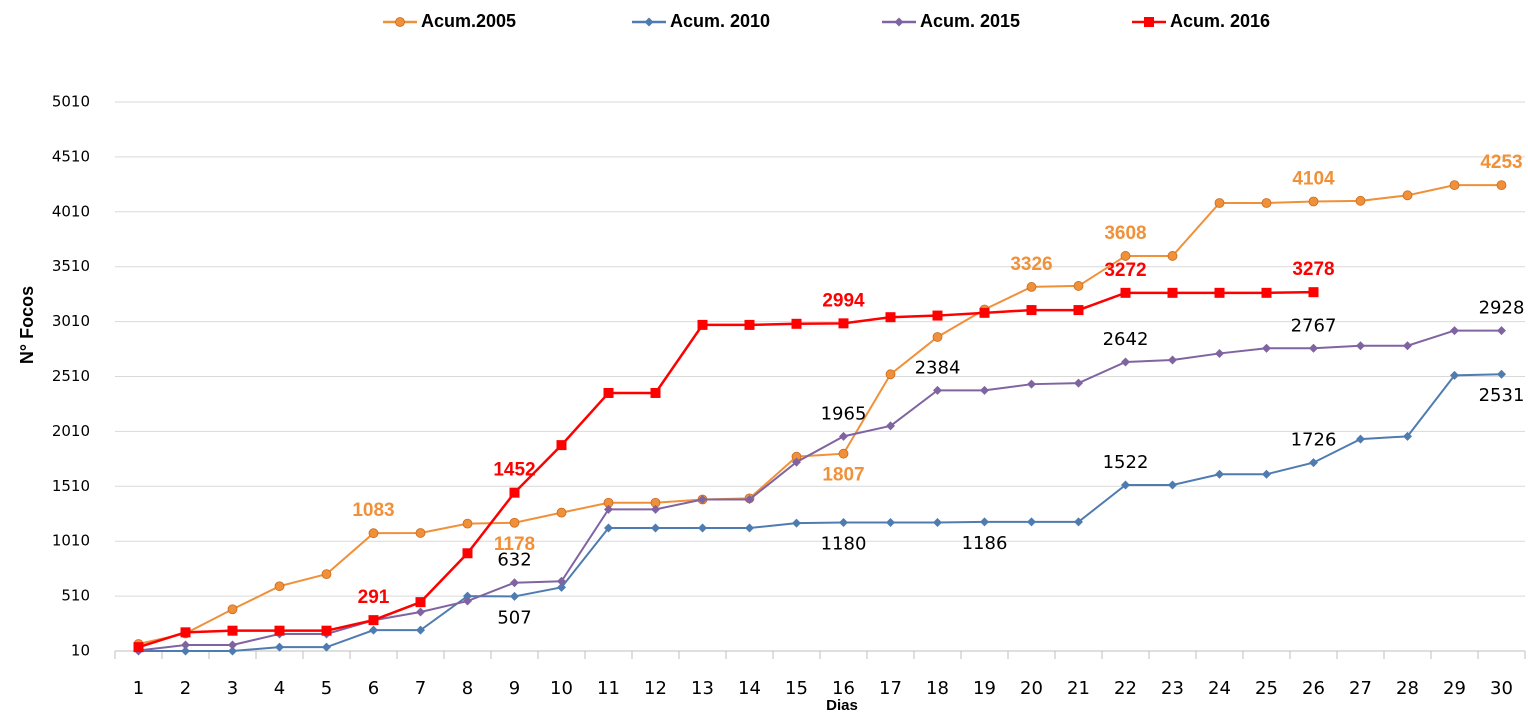 The width and height of the screenshot is (1528, 719). Describe the element at coordinates (514, 617) in the screenshot. I see `data-label: 507` at that location.